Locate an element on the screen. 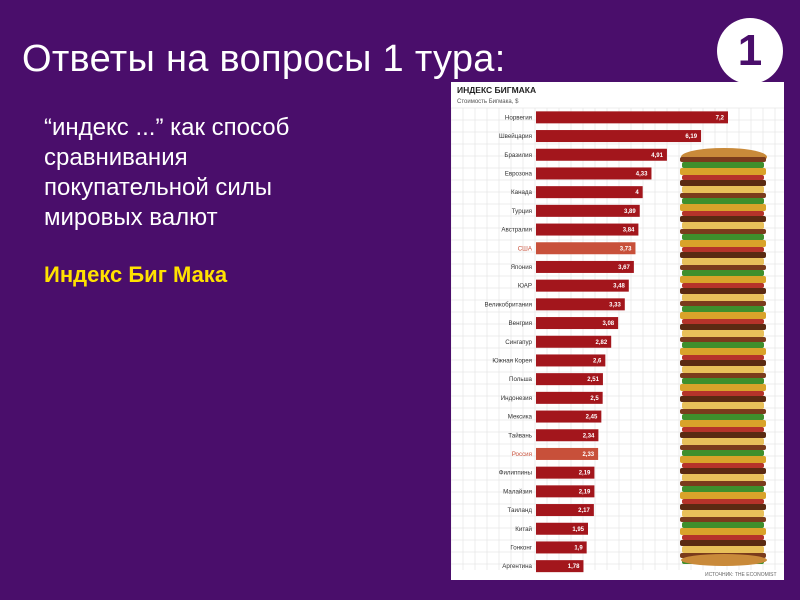 Image resolution: width=800 pixels, height=600 pixels. category-label: США is located at coordinates (525, 248).